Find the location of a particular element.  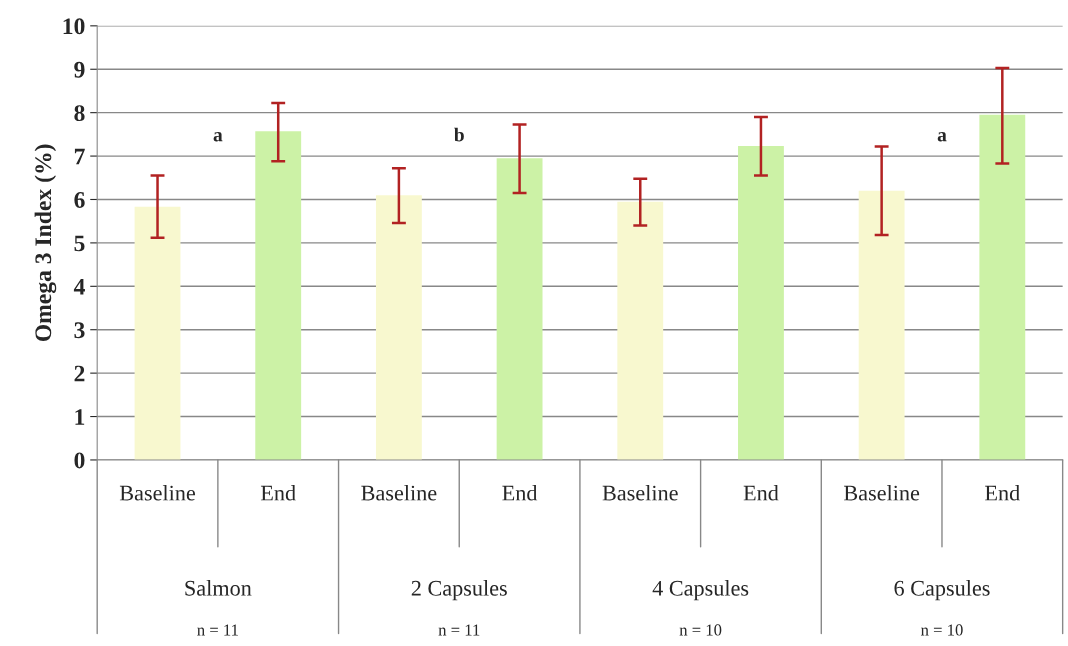

text: Salmon is located at coordinates (218, 588).